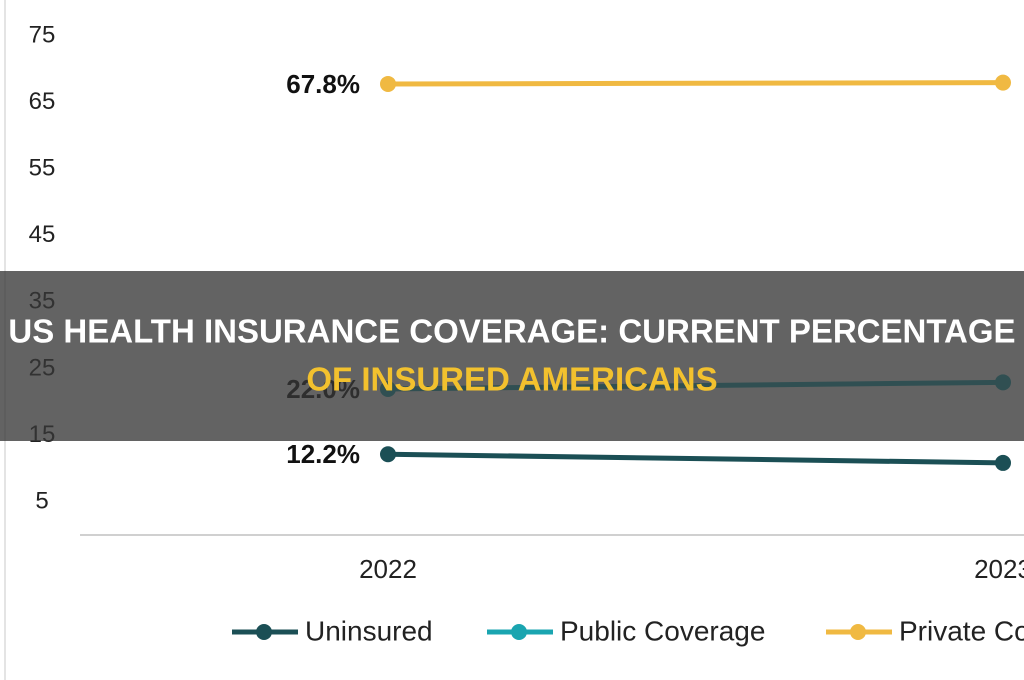 The width and height of the screenshot is (1024, 680). Describe the element at coordinates (999, 569) in the screenshot. I see `x-tick-label: 2023` at that location.